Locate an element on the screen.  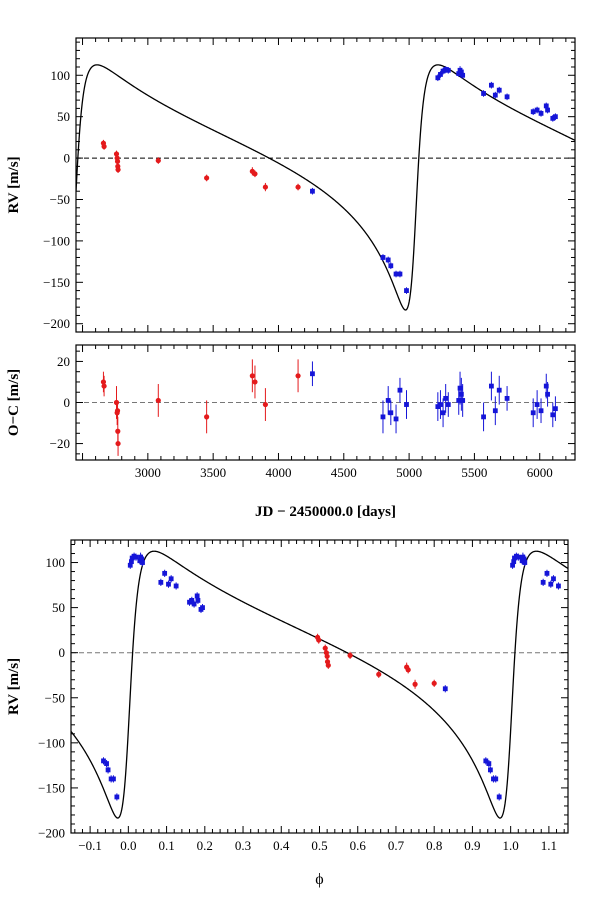
y-tick-label: −50 is located at coordinates (60, 199).